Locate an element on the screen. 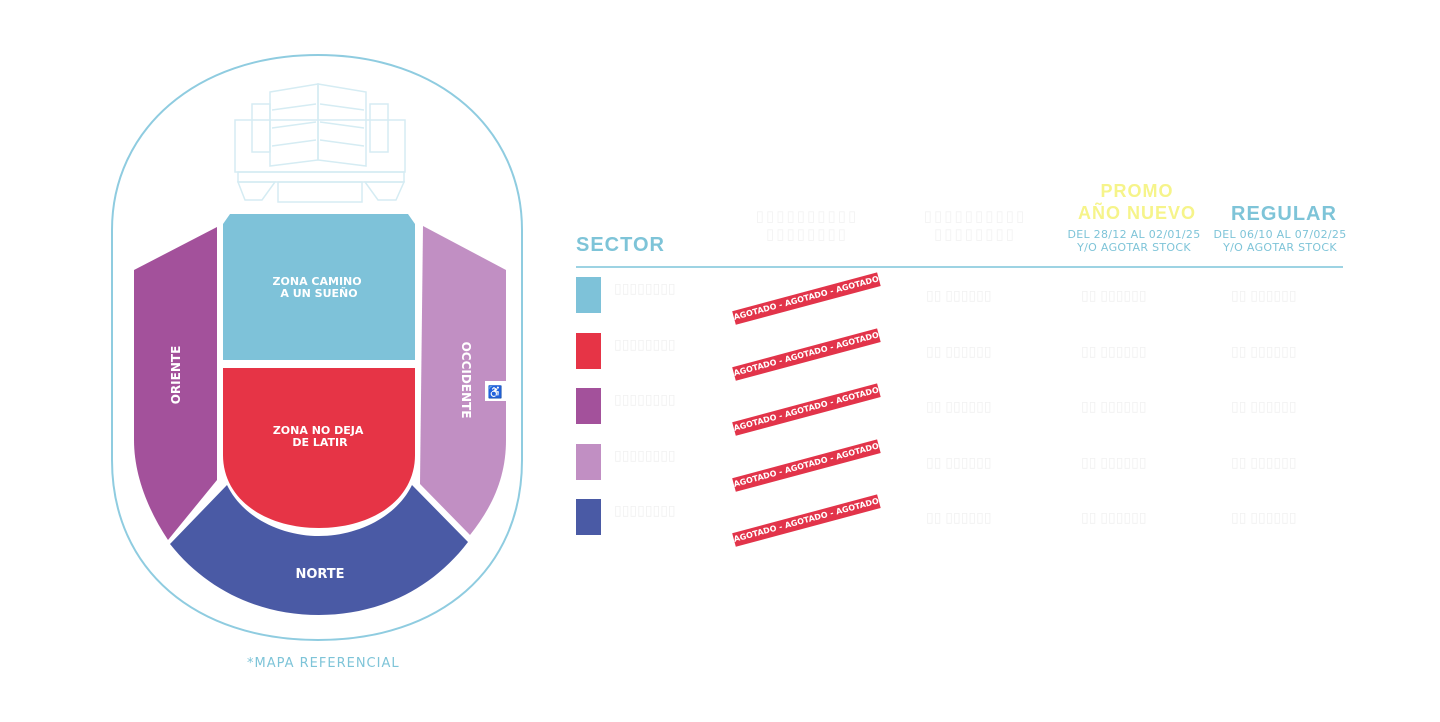  header-regular-dates: DEL 06/10 AL 07/02/25 Y/O AGOTAR STOCK is located at coordinates (1280, 241).